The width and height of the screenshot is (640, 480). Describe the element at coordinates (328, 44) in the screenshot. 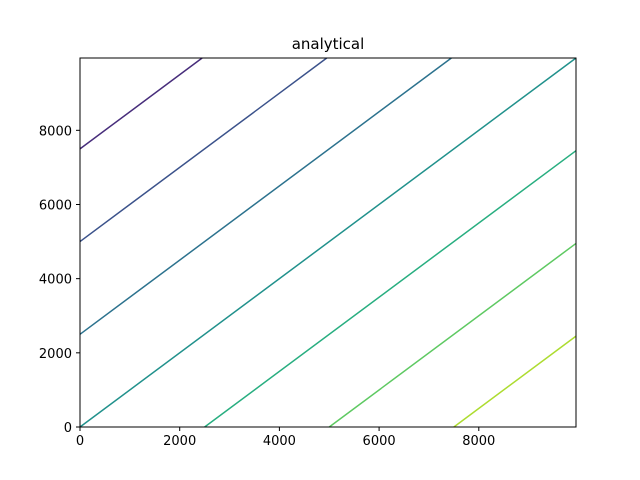

I see `chart-title: analytical` at that location.